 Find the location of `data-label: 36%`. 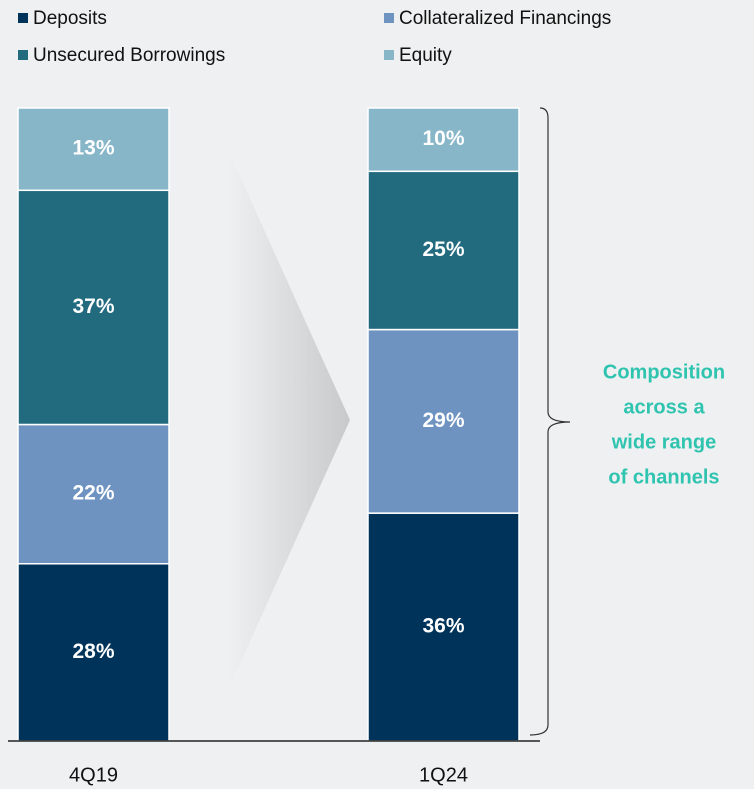

data-label: 36% is located at coordinates (443, 626).